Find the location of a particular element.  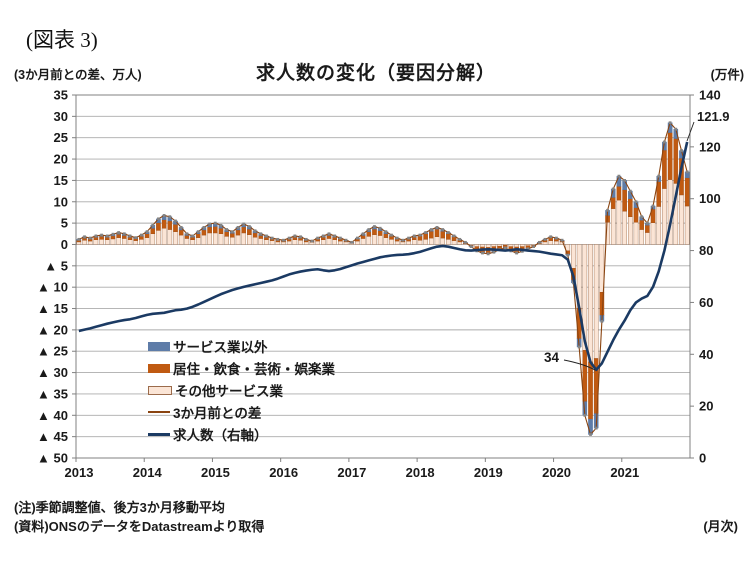

legend-label-other-services: その他サービス業 is located at coordinates (229, 391).